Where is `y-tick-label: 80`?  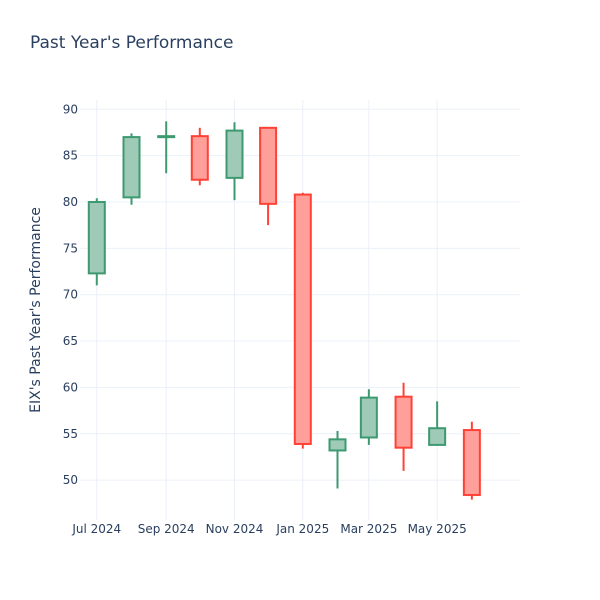 y-tick-label: 80 is located at coordinates (70, 202).